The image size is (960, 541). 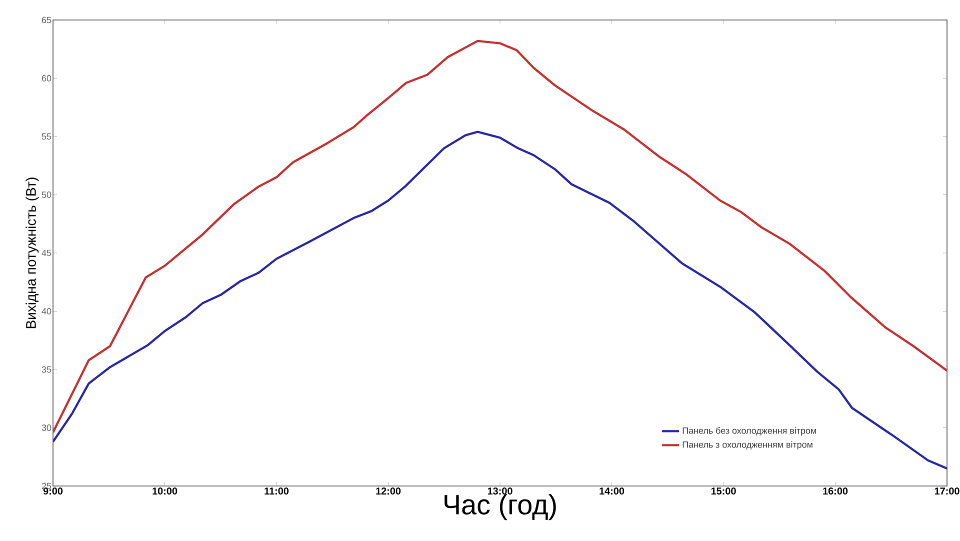 I want to click on x-tick-label: 10:00, so click(x=165, y=491).